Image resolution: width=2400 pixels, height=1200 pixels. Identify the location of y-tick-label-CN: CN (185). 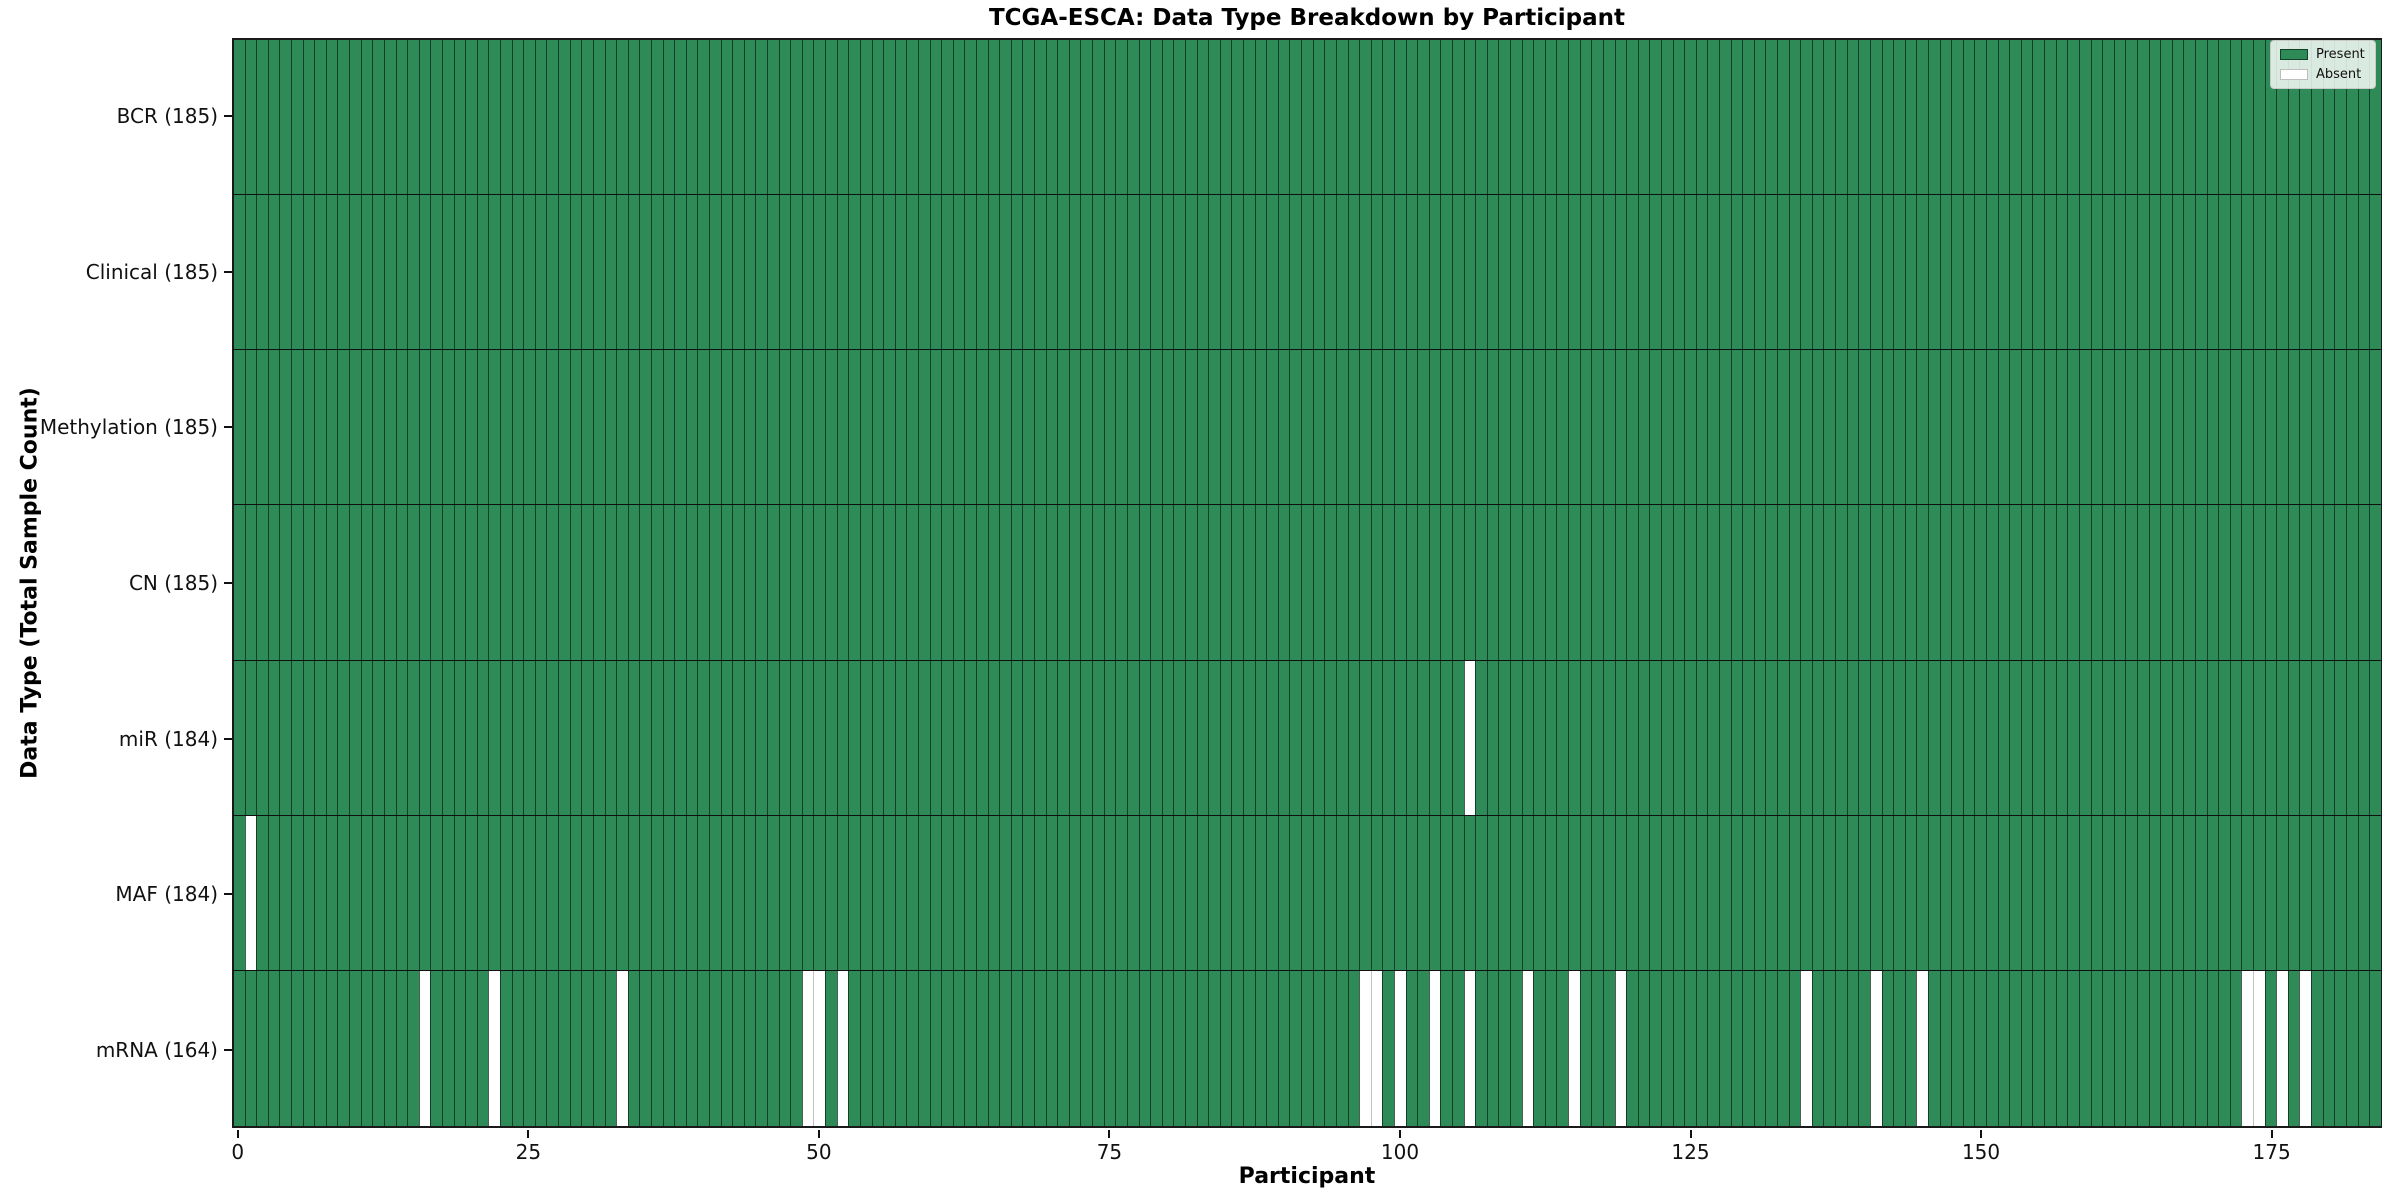
(173, 583).